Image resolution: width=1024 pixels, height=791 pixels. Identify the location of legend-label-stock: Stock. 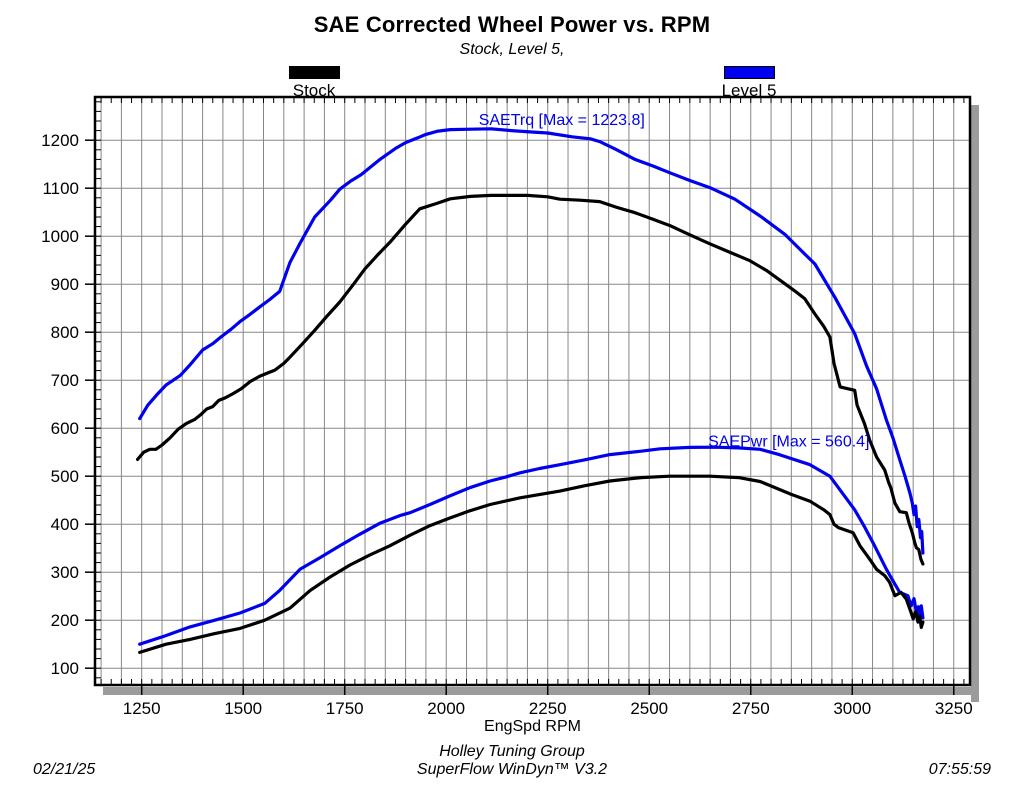
(314, 90).